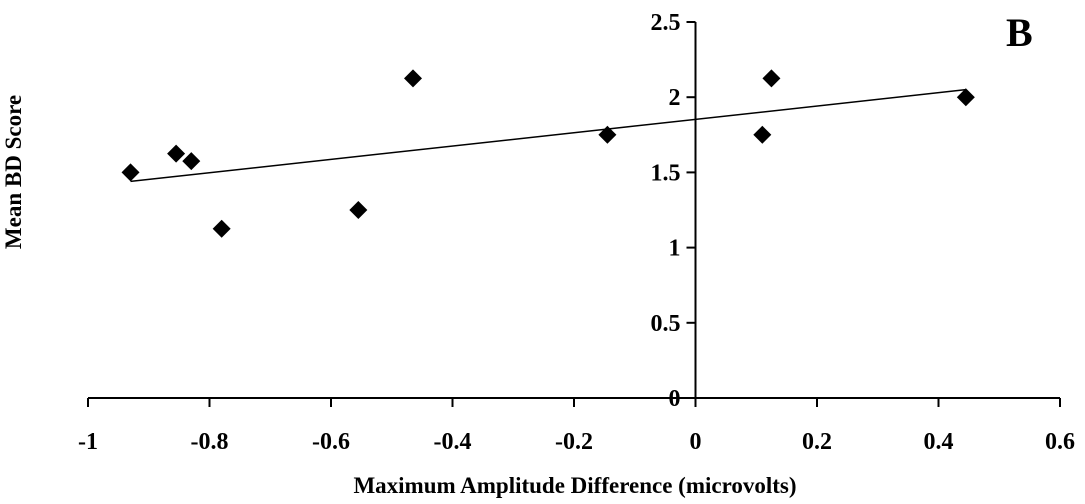 This screenshot has width=1085, height=504. I want to click on trendline, so click(548, 135).